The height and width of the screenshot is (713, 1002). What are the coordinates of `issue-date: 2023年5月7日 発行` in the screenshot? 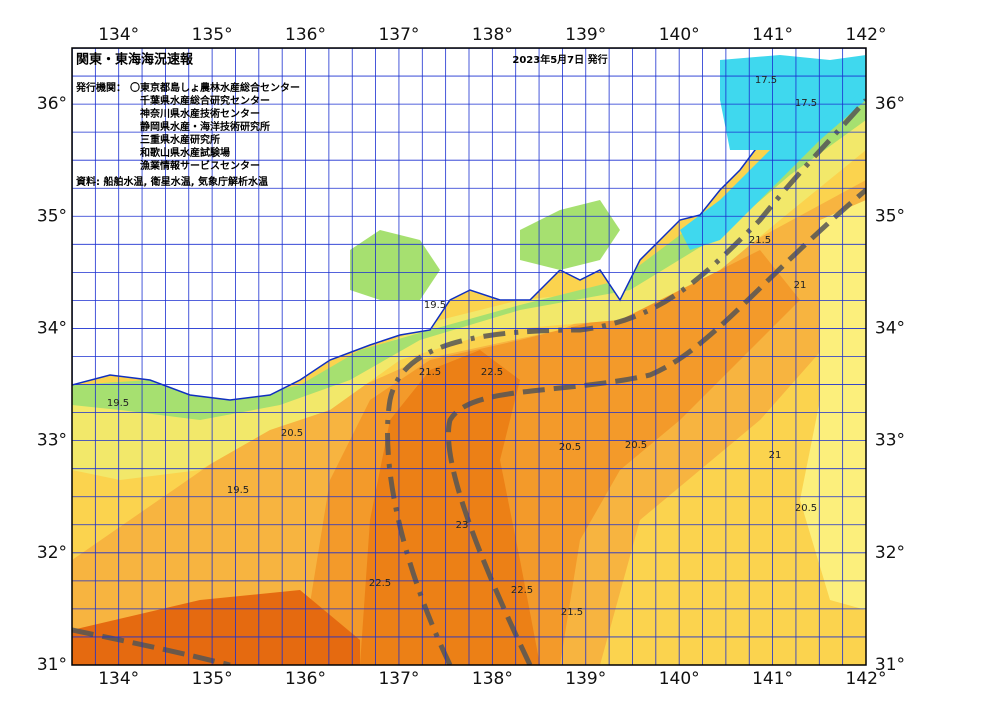 It's located at (559, 59).